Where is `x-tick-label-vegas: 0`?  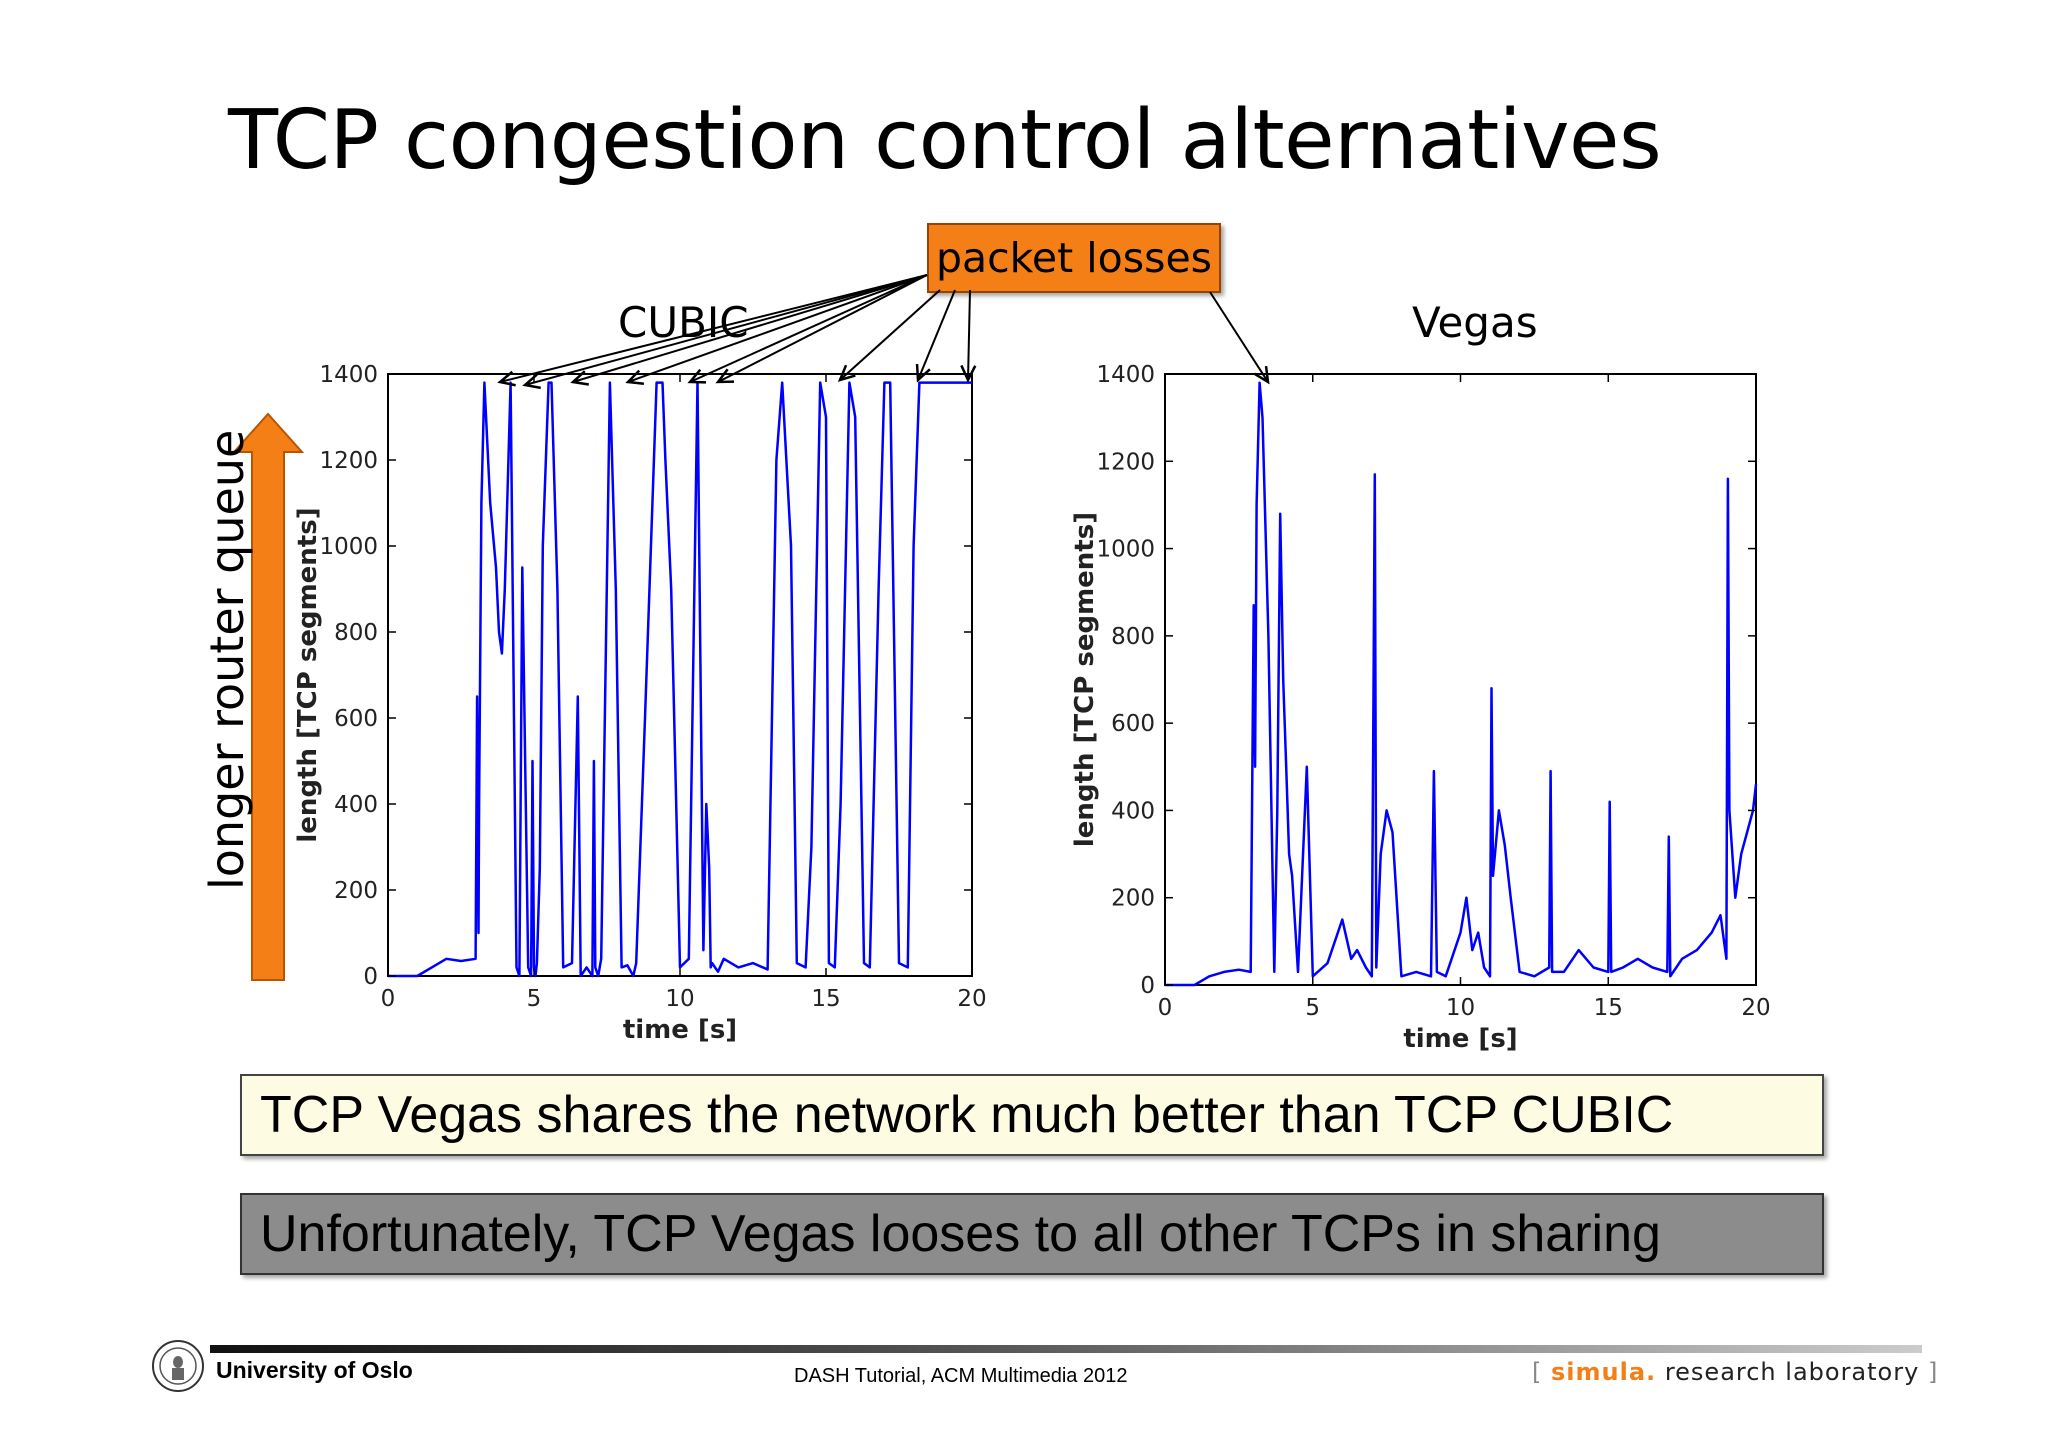
x-tick-label-vegas: 0 is located at coordinates (1165, 1008).